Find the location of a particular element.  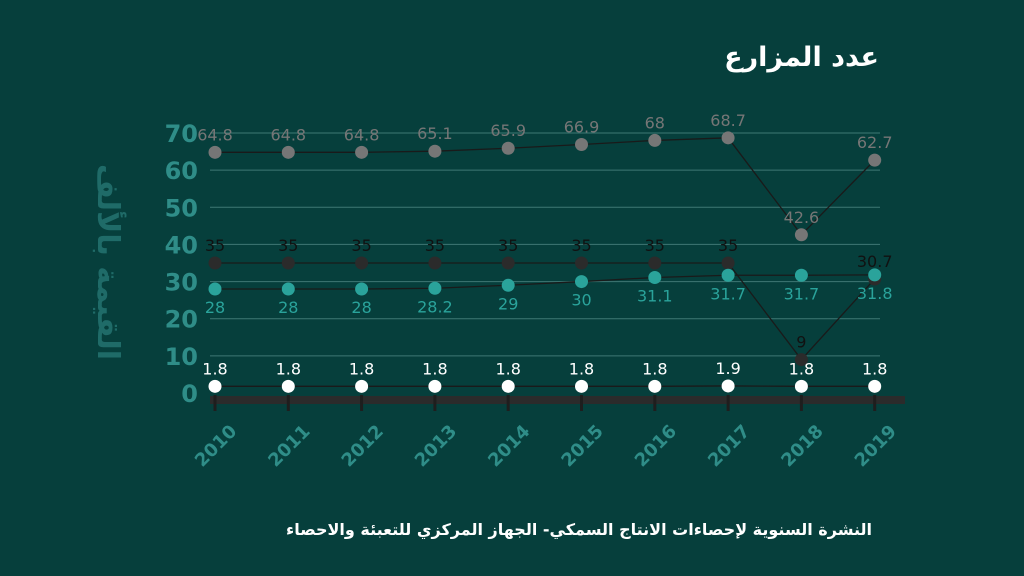

chart-title: عدد المزارع is located at coordinates (801, 57).